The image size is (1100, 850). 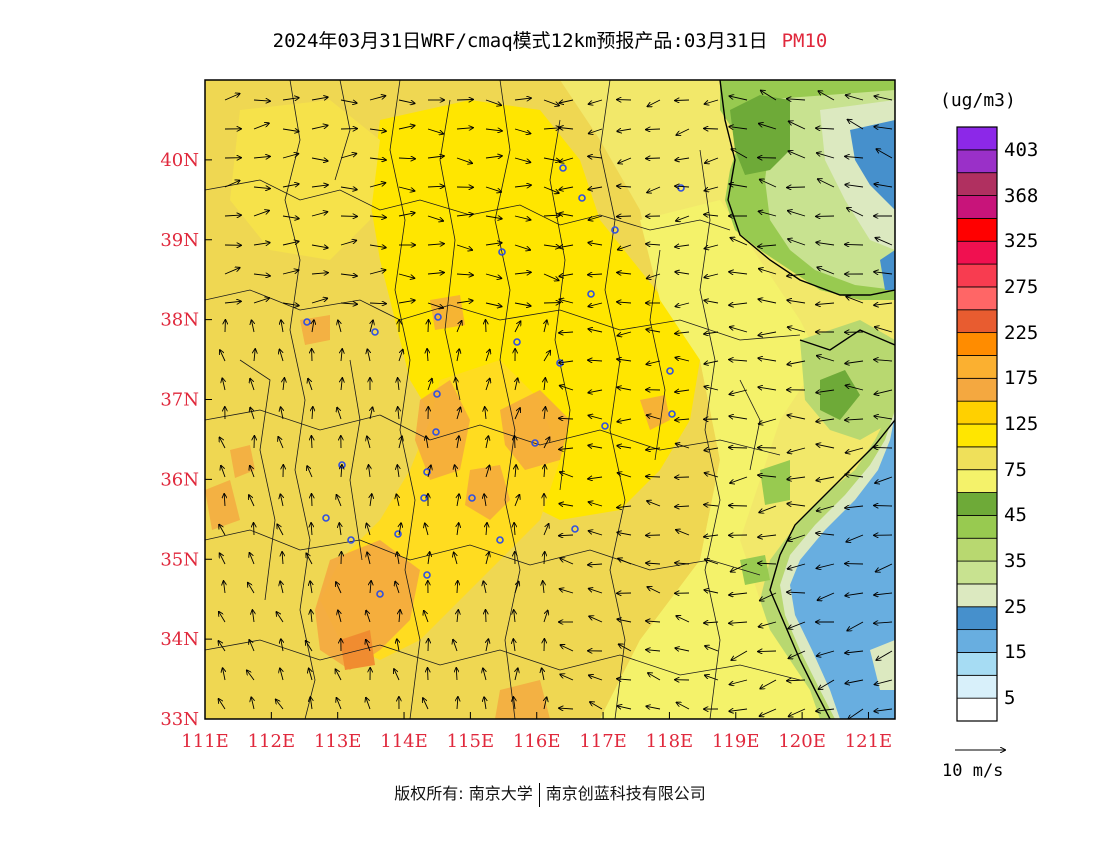 What do you see at coordinates (471, 741) in the screenshot?
I see `lon-tick-label: 115E` at bounding box center [471, 741].